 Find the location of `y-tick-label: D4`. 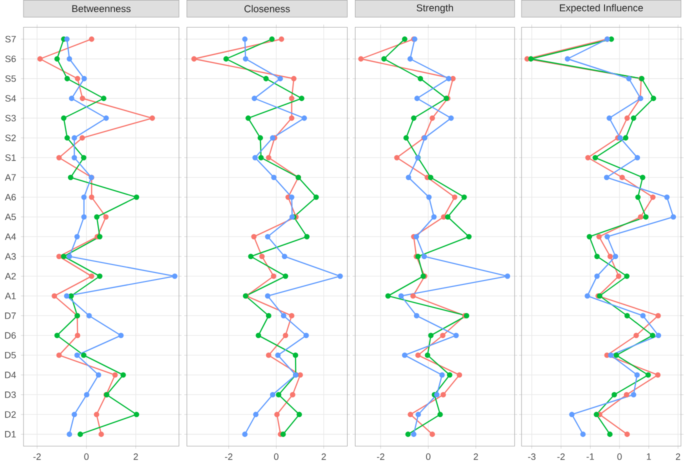

y-tick-label: D4 is located at coordinates (10, 375).